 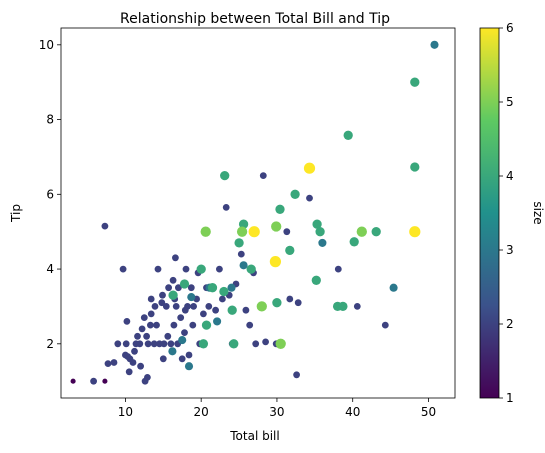 What do you see at coordinates (510, 398) in the screenshot?
I see `colorbar-tick-label: 1` at bounding box center [510, 398].